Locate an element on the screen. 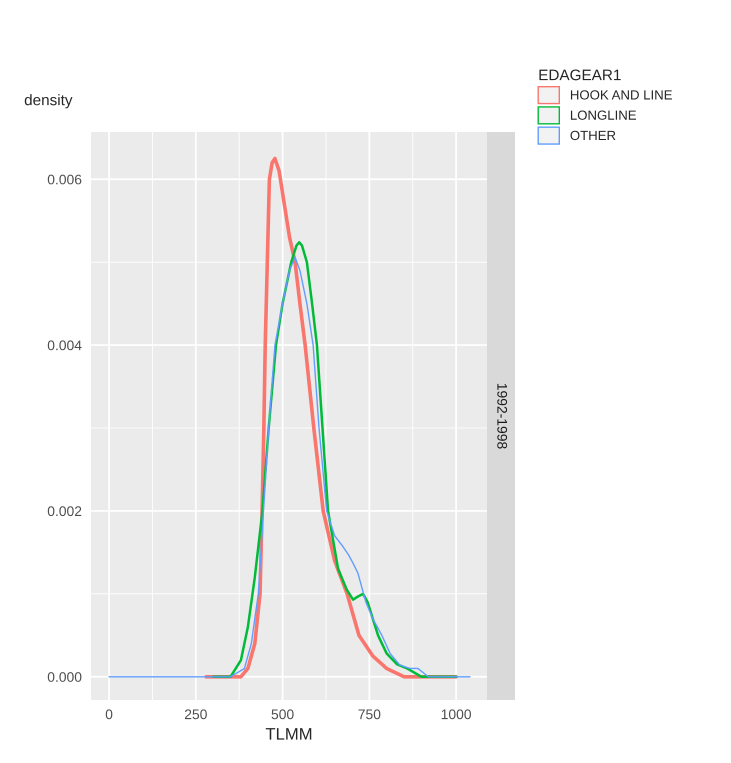 This screenshot has width=731, height=763. text: 1992-1998 is located at coordinates (502, 416).